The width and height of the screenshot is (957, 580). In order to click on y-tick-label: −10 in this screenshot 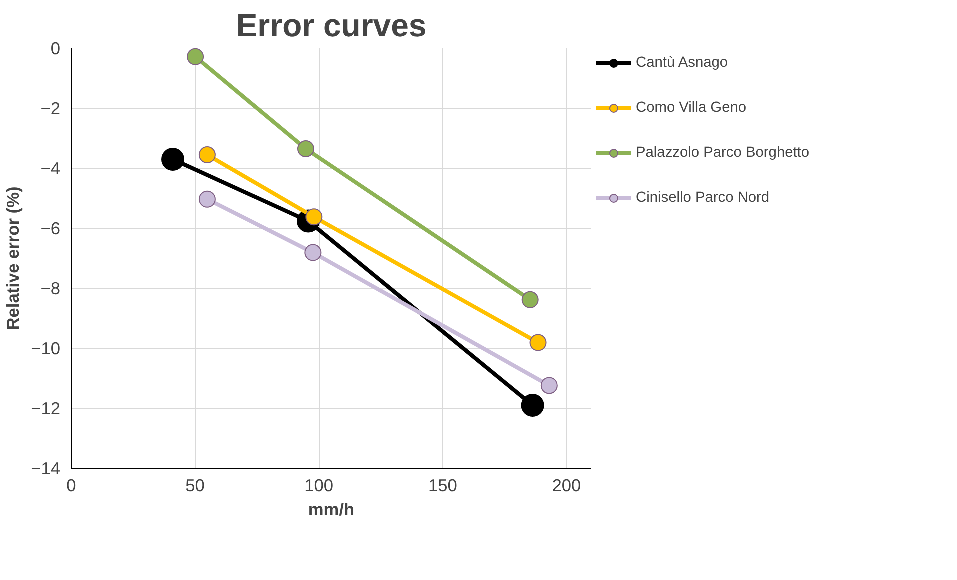, I will do `click(46, 348)`.